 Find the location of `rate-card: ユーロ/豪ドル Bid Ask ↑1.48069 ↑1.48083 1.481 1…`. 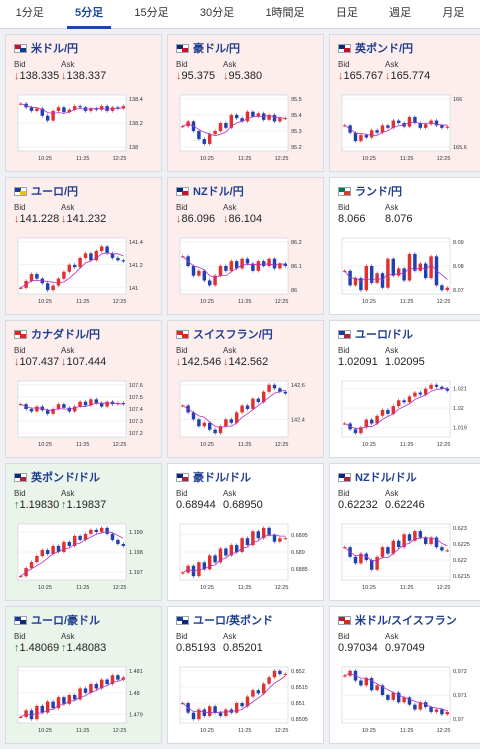

rate-card: ユーロ/豪ドル Bid Ask ↑1.48069 ↑1.48083 1.481 1… is located at coordinates (83, 675).